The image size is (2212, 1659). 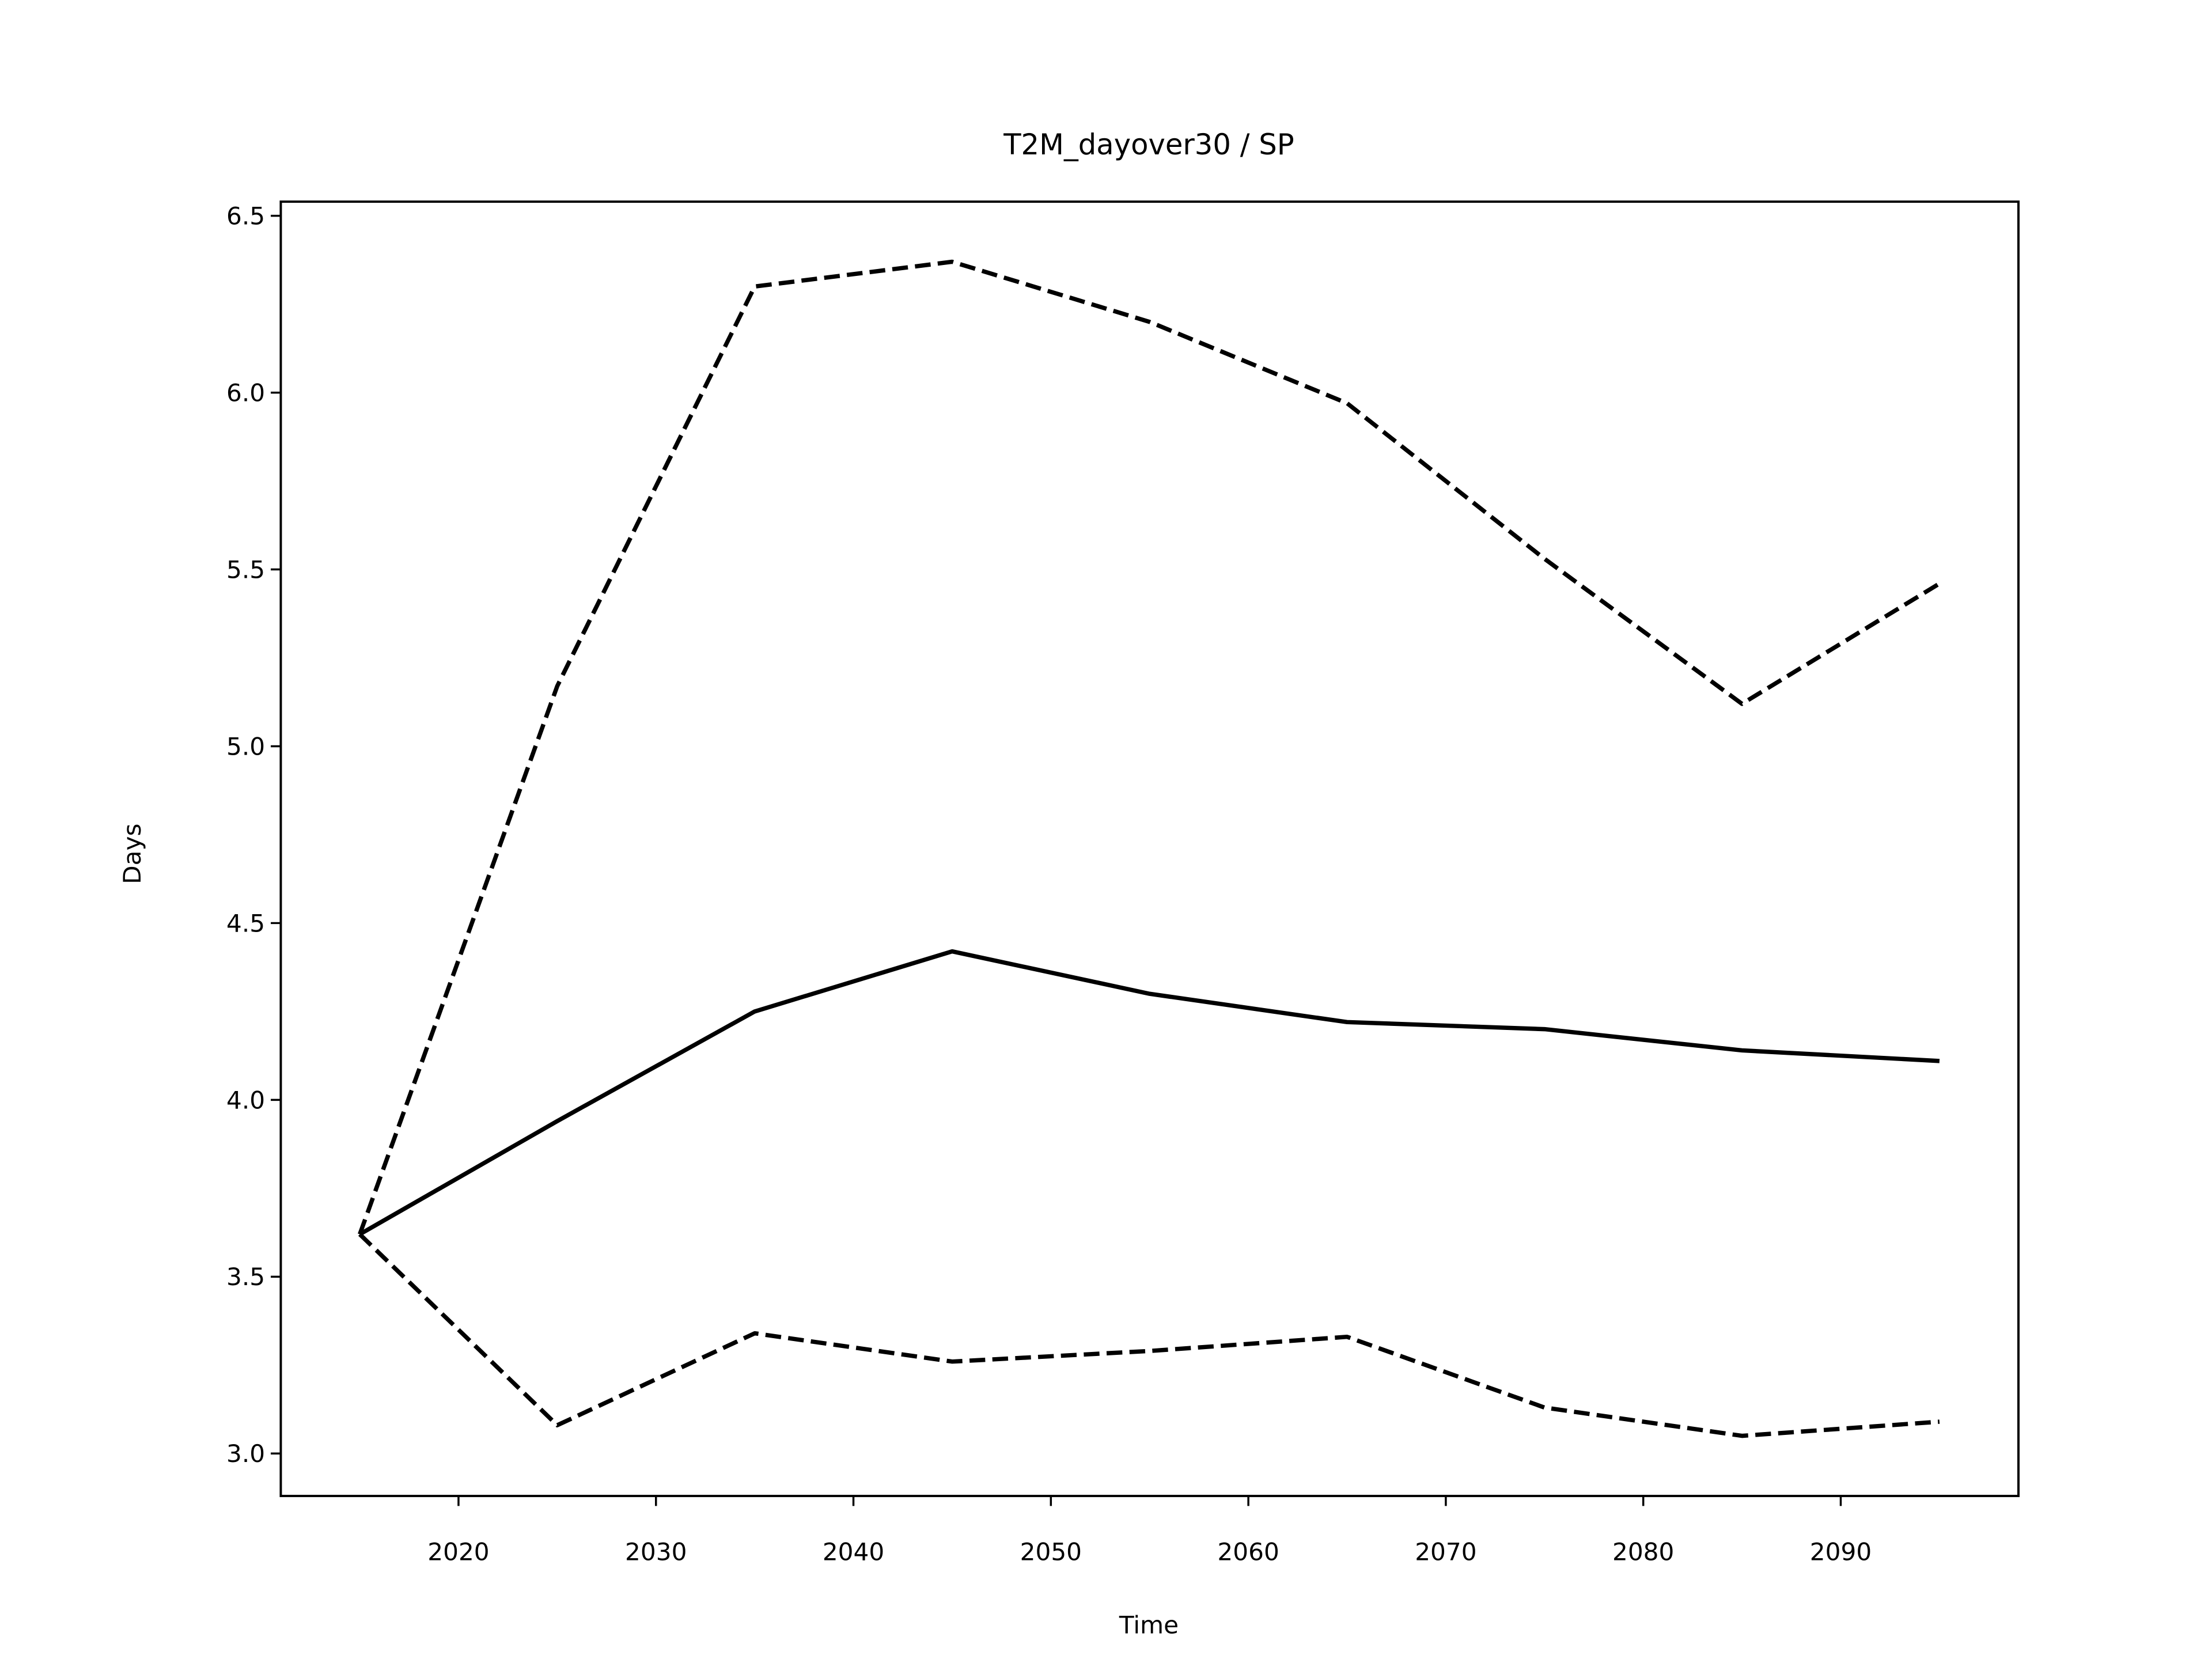 I want to click on x-tick-label: 2050, so click(x=1051, y=1552).